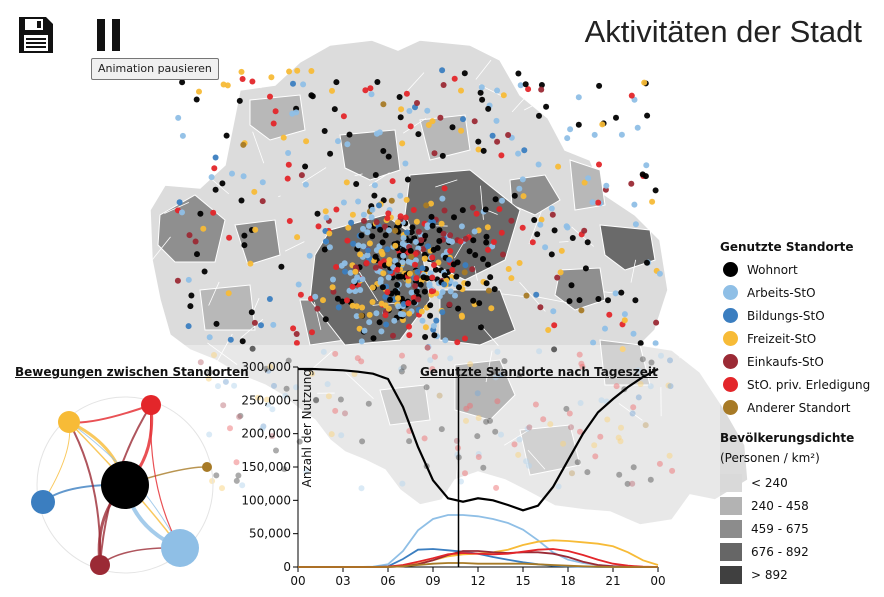 Image resolution: width=884 pixels, height=597 pixels. I want to click on legend-density-label: 459 - 675, so click(780, 528).